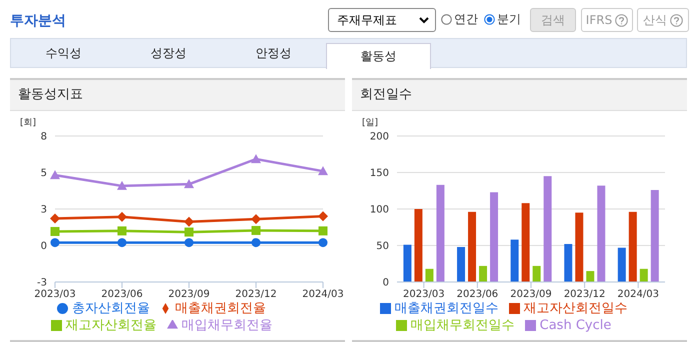 This screenshot has width=697, height=342. What do you see at coordinates (273, 53) in the screenshot?
I see `text: 안정성` at bounding box center [273, 53].